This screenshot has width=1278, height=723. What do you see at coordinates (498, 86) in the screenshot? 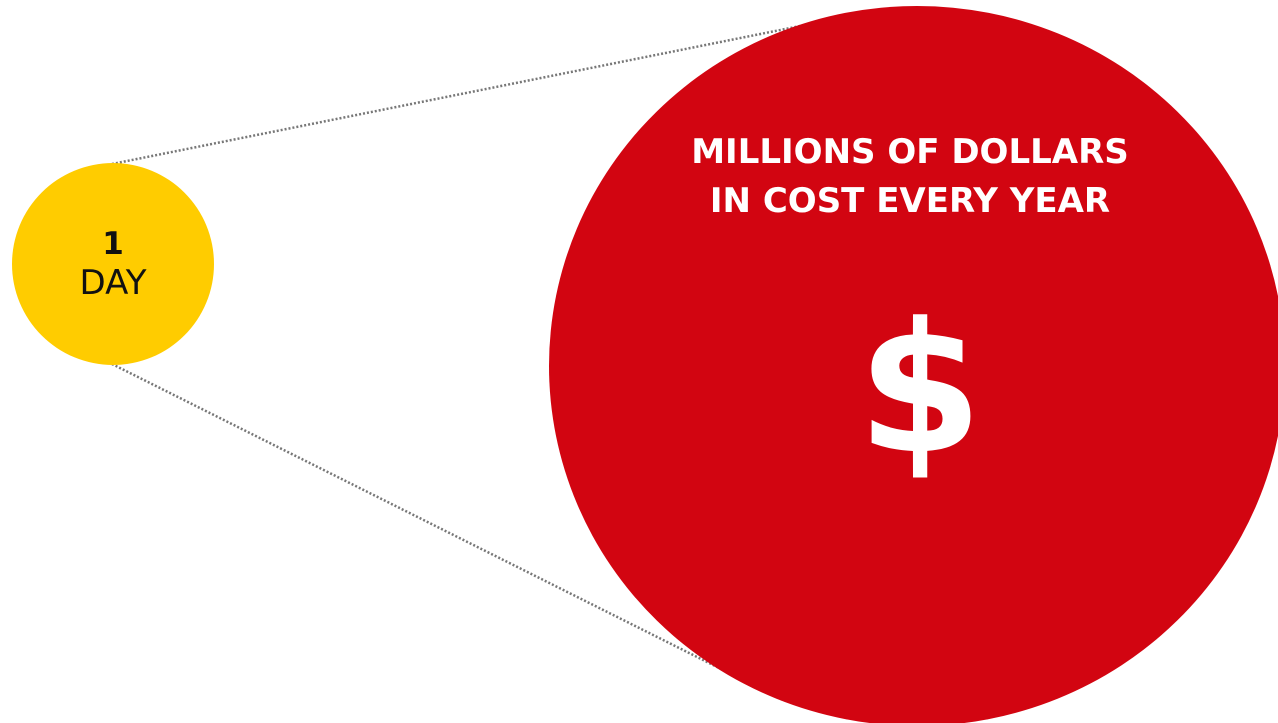
I see `connector-line-top` at bounding box center [498, 86].